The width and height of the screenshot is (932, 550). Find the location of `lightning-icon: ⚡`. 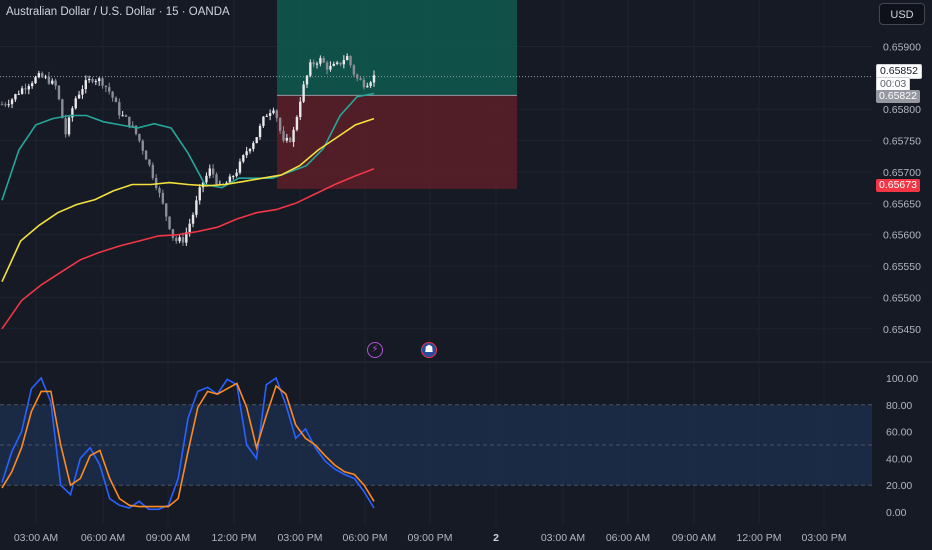

lightning-icon: ⚡ is located at coordinates (375, 350).